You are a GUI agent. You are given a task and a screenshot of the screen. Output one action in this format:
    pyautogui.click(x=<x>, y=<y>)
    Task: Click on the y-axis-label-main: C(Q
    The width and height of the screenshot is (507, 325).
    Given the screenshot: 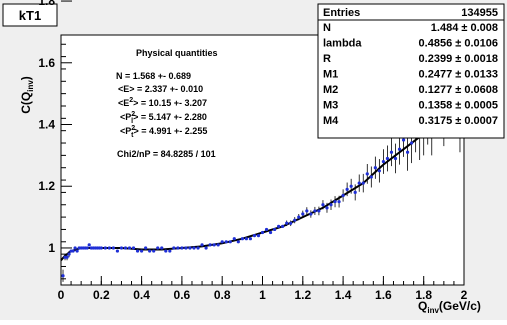 What is the action you would take?
    pyautogui.click(x=26, y=103)
    